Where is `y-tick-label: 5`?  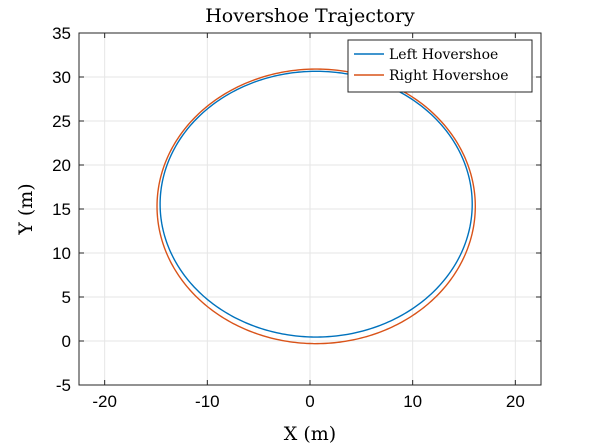 y-tick-label: 5 is located at coordinates (66, 297).